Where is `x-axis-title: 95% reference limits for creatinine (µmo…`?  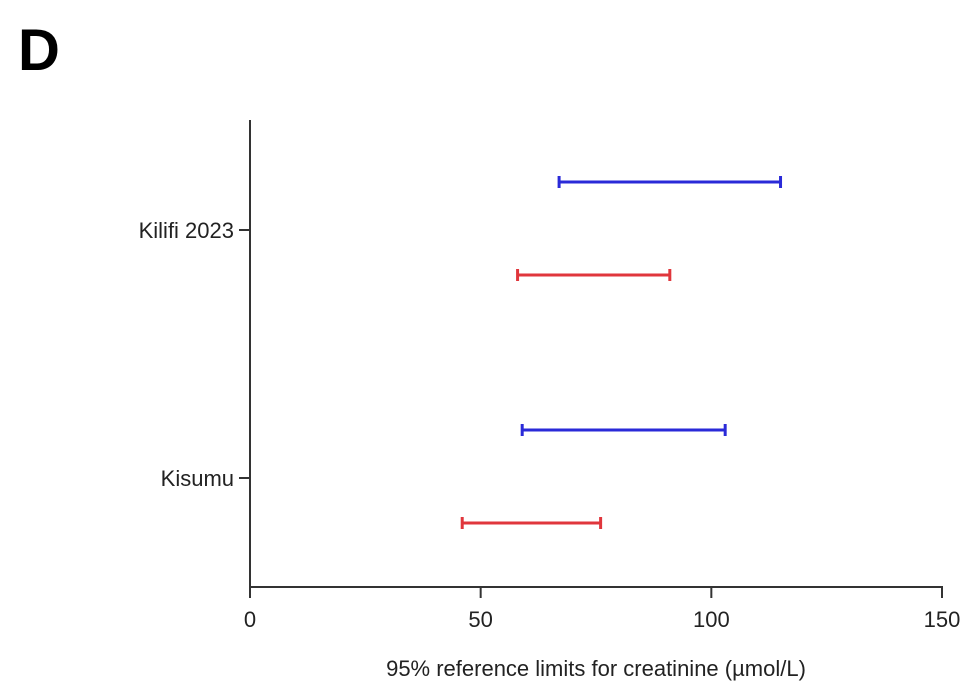
x-axis-title: 95% reference limits for creatinine (µmo… is located at coordinates (596, 668).